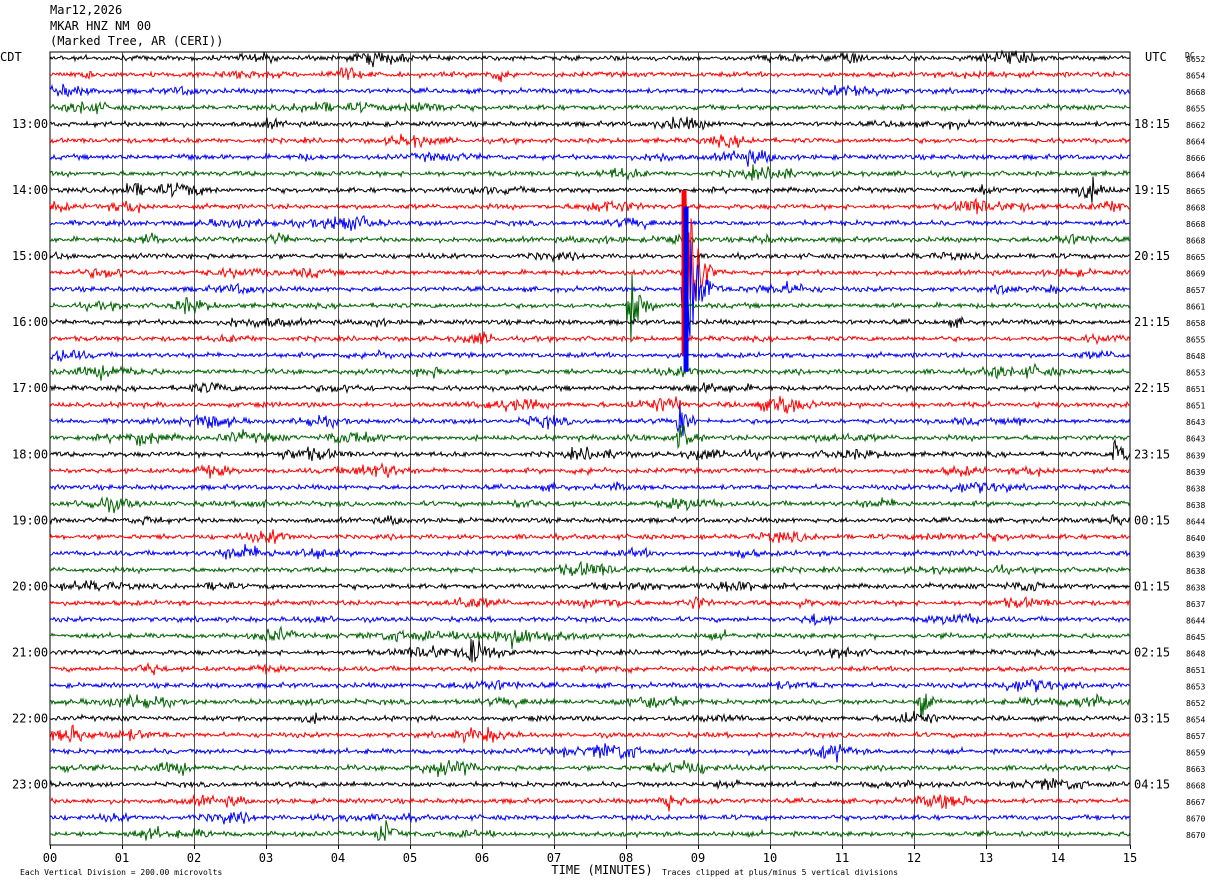 The image size is (1210, 886). Describe the element at coordinates (122, 858) in the screenshot. I see `x-tick-label: 01` at that location.